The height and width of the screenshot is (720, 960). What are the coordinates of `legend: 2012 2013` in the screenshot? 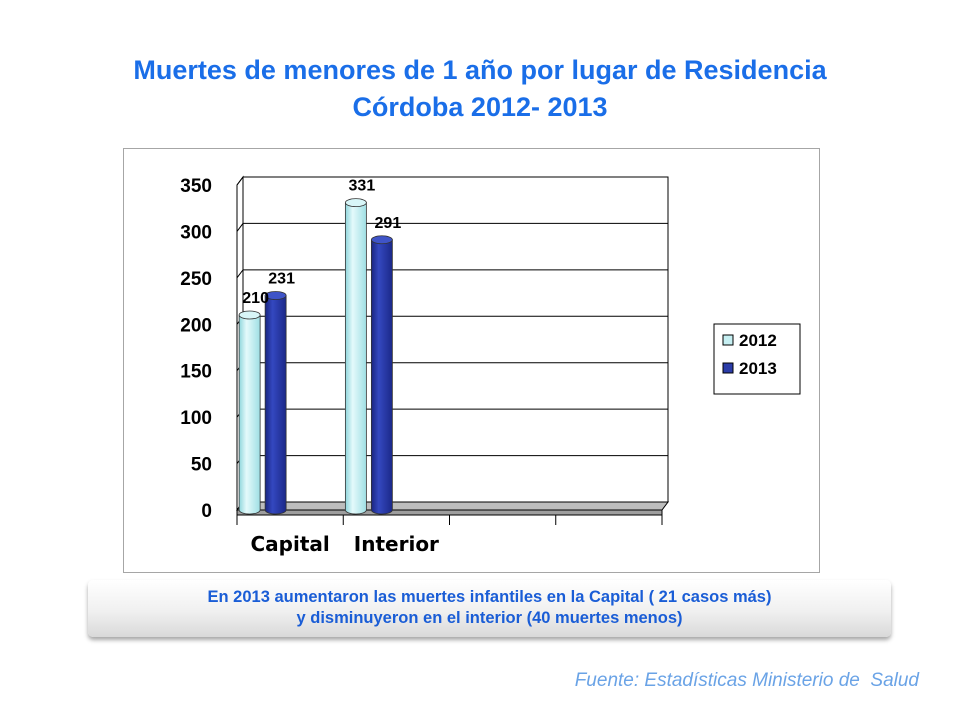 It's located at (757, 359).